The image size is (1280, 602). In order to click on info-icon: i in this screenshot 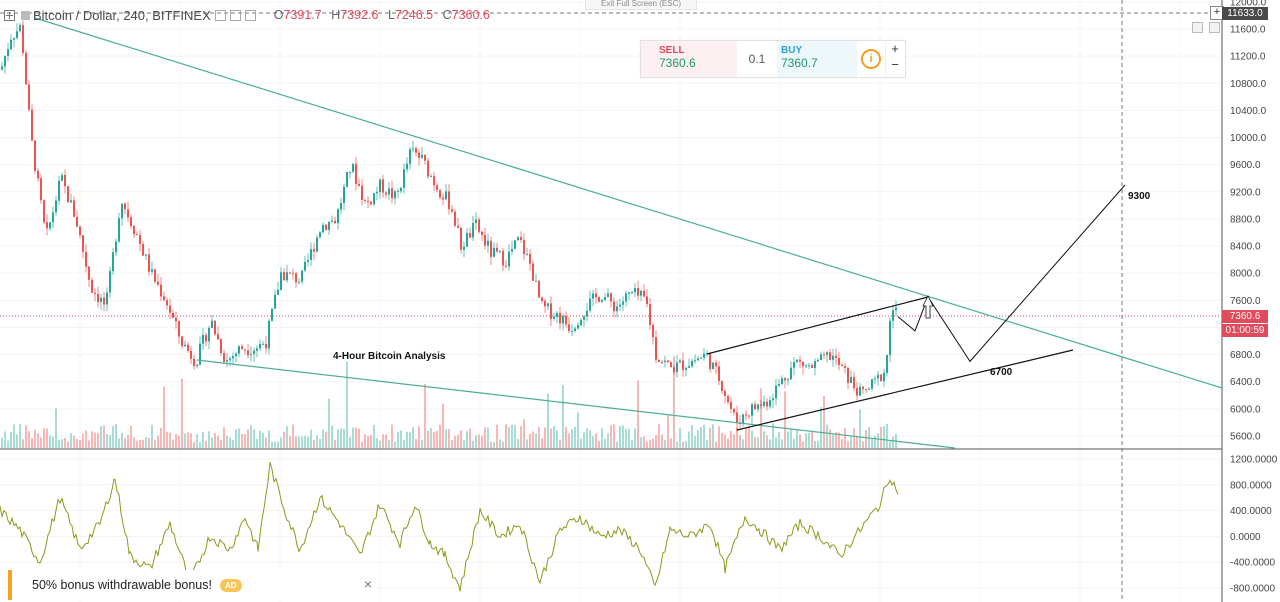, I will do `click(871, 59)`.